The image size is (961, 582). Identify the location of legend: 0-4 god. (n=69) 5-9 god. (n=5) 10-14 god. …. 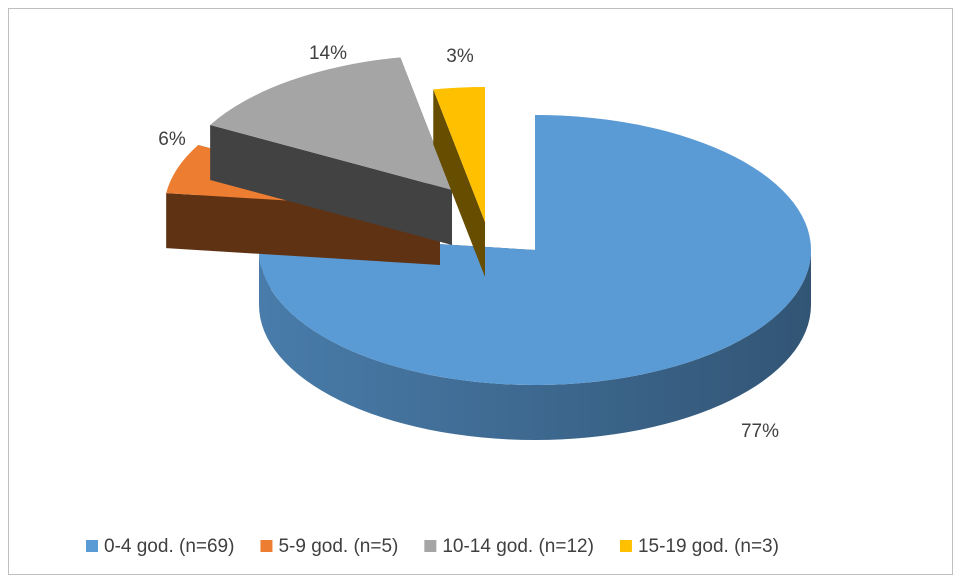
(432, 546).